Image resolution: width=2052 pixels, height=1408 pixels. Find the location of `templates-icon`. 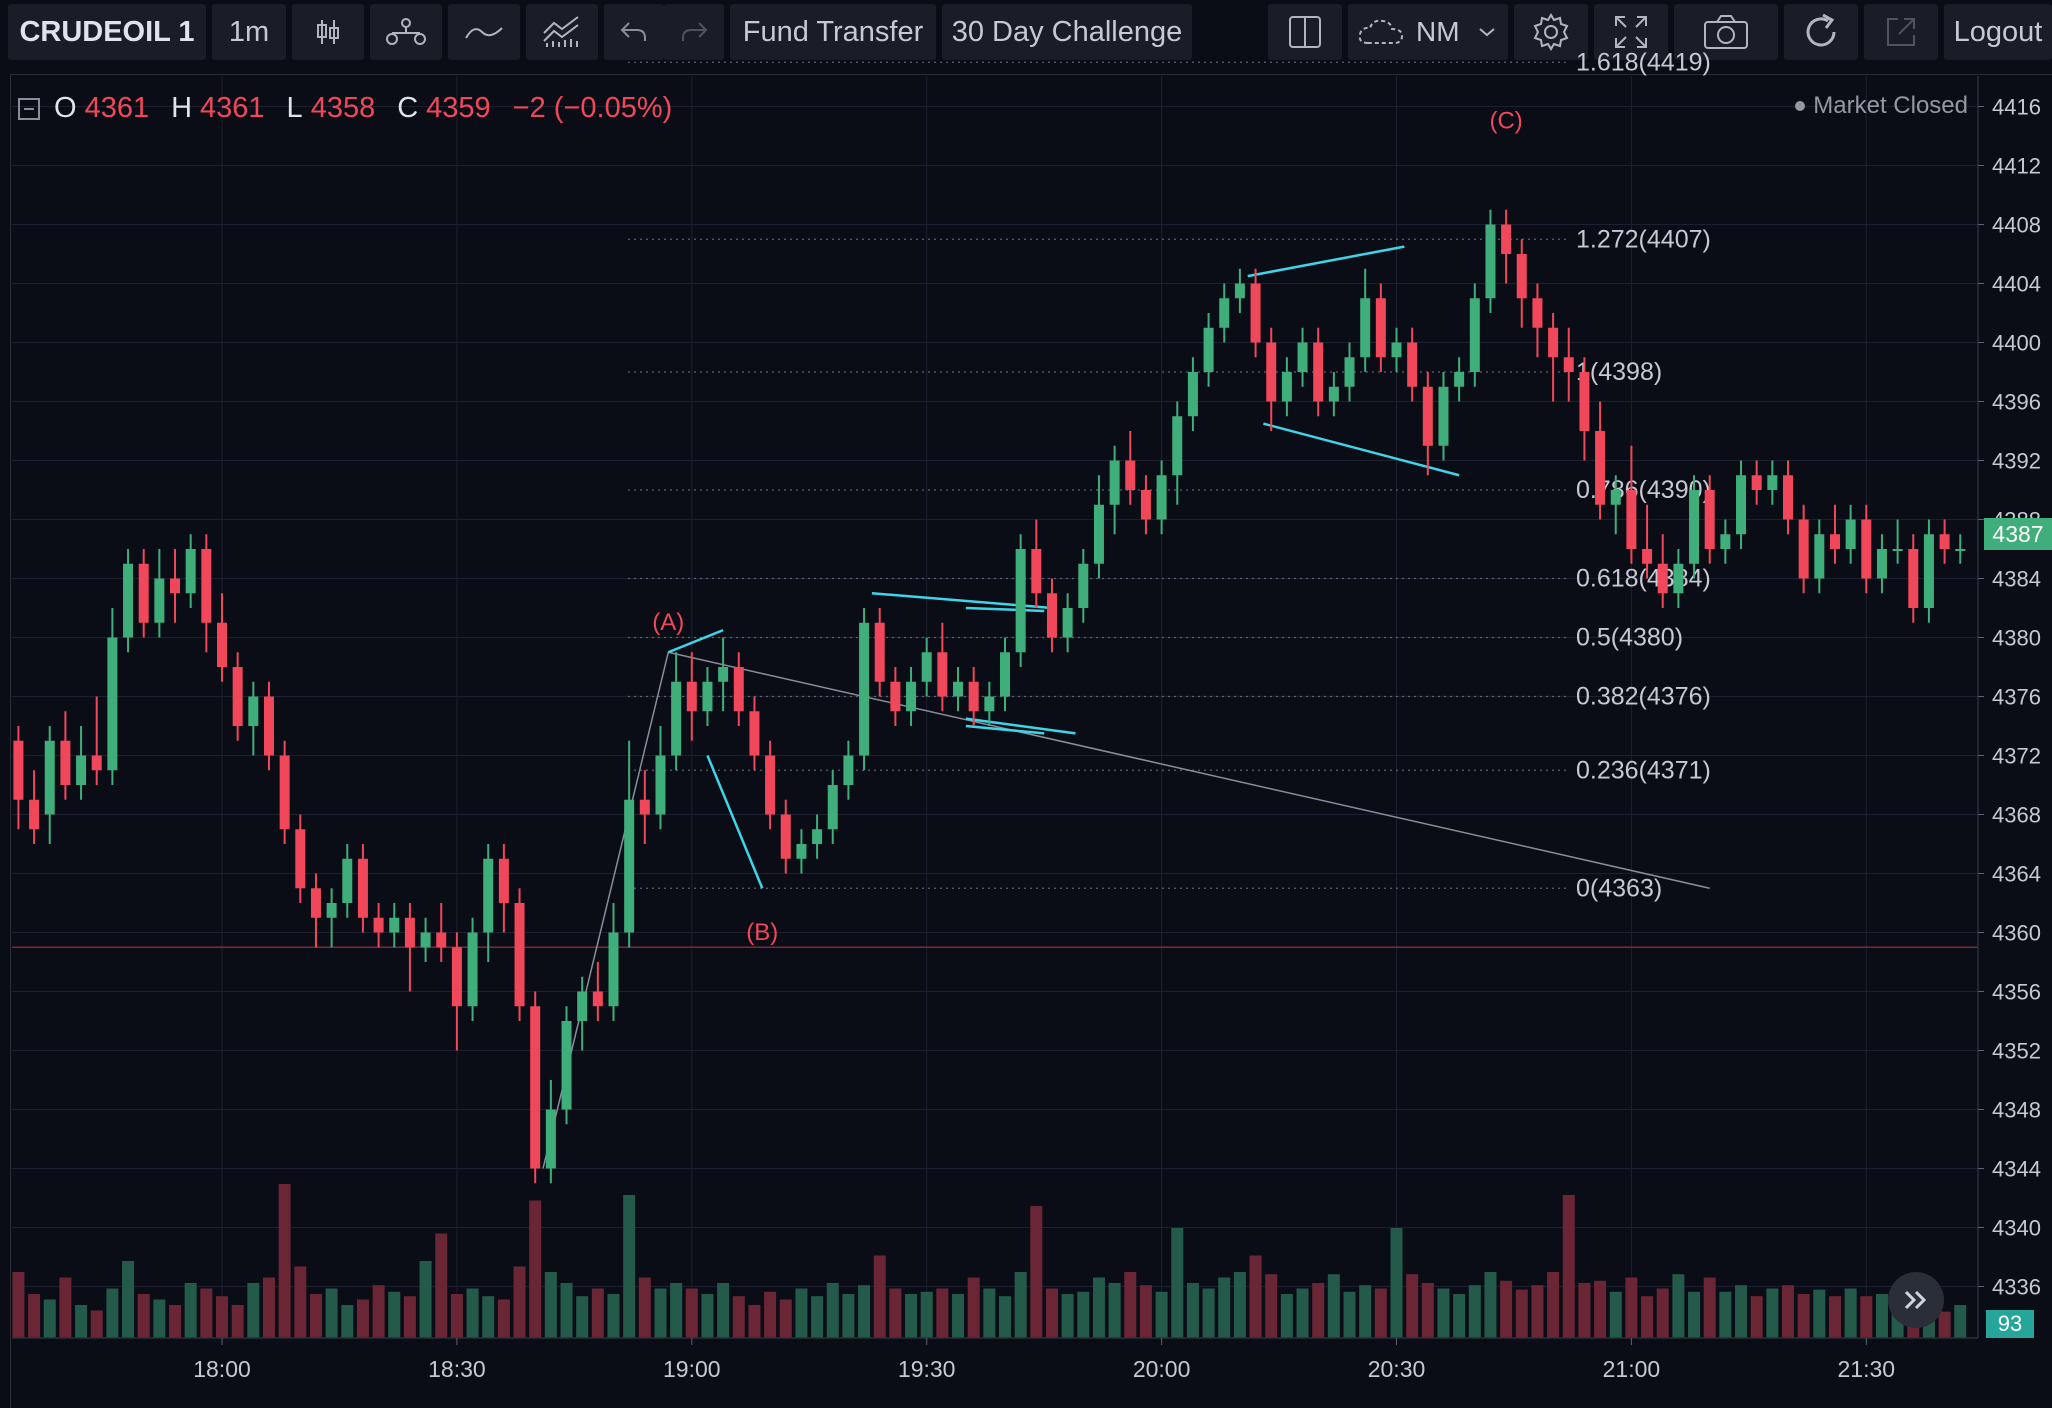

templates-icon is located at coordinates (562, 32).